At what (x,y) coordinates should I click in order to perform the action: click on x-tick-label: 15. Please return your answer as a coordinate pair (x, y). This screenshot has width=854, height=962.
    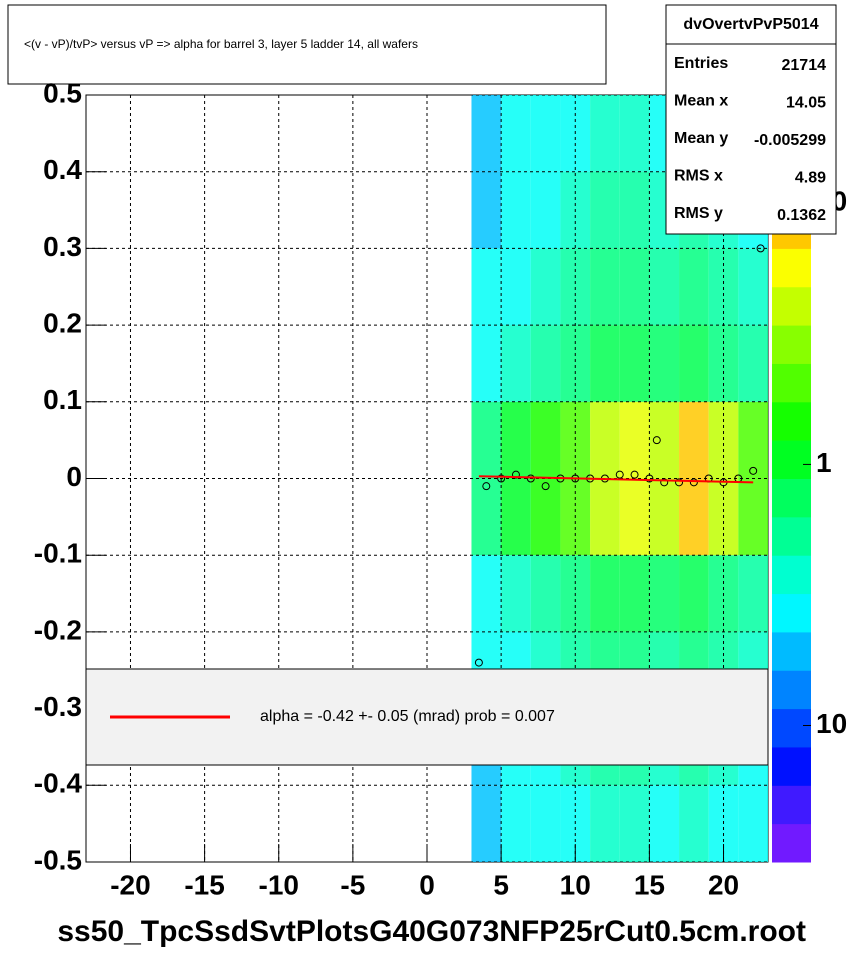
    Looking at the image, I should click on (649, 884).